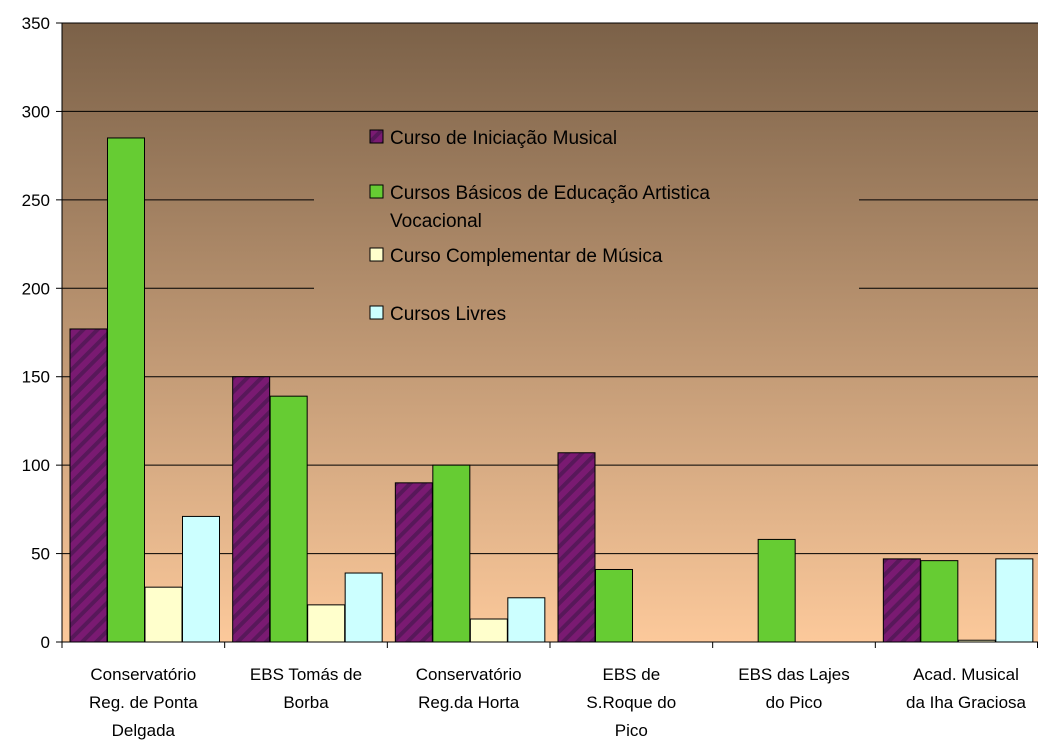 The width and height of the screenshot is (1038, 744). I want to click on x-tick-label: EBS Tomás de Borba, so click(306, 688).